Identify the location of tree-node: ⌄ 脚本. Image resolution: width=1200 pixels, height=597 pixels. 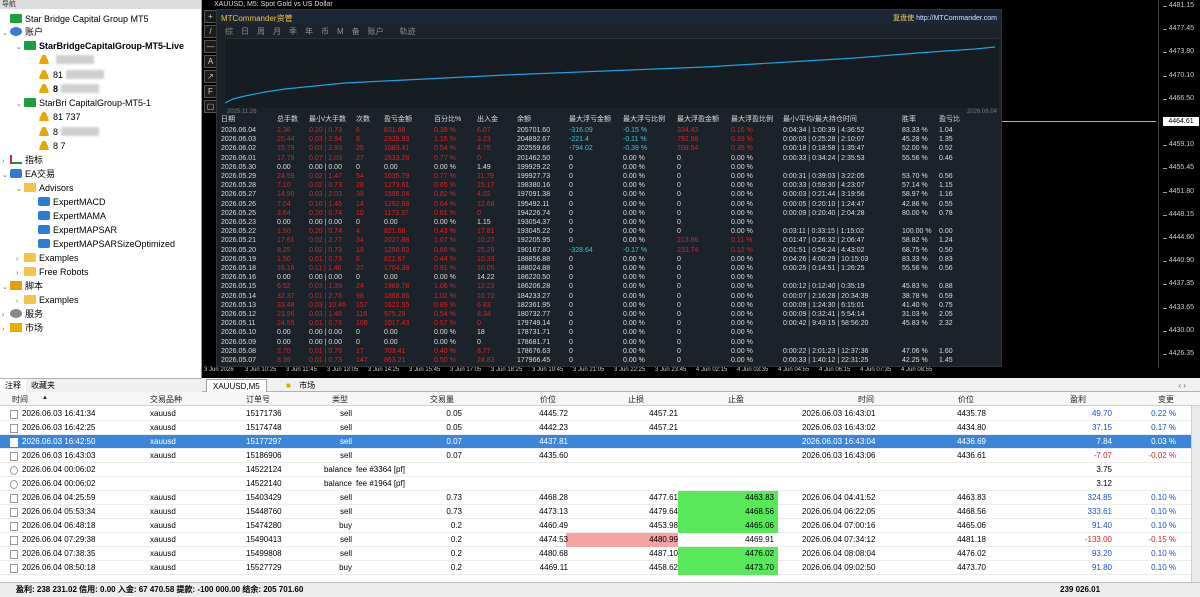
(22, 286).